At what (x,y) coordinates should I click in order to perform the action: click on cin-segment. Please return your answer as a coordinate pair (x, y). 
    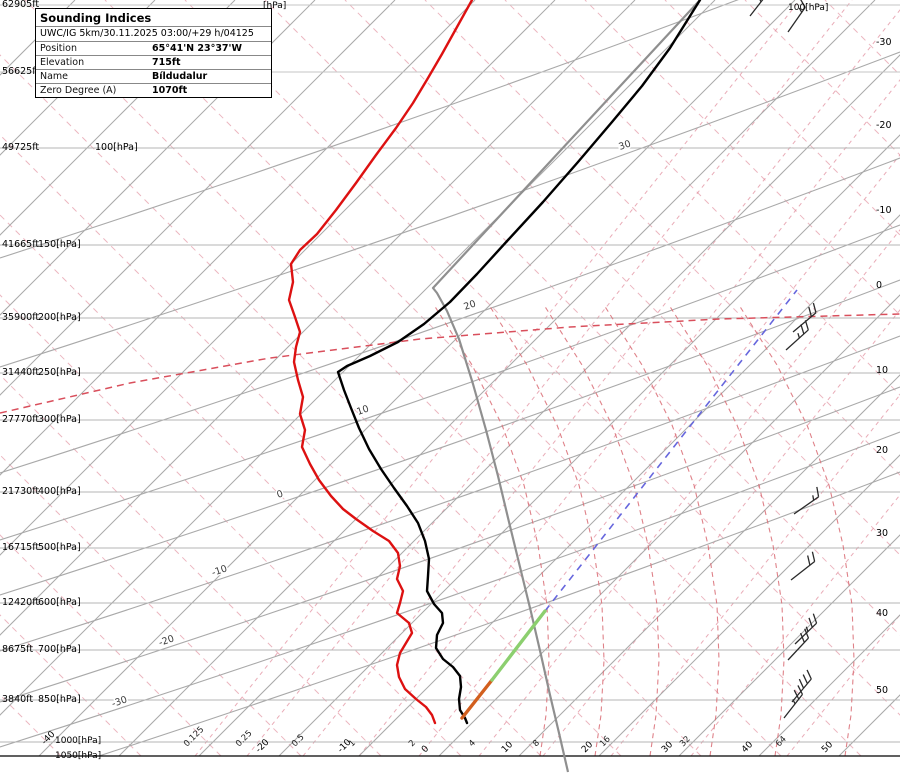
    Looking at the image, I should click on (477, 699).